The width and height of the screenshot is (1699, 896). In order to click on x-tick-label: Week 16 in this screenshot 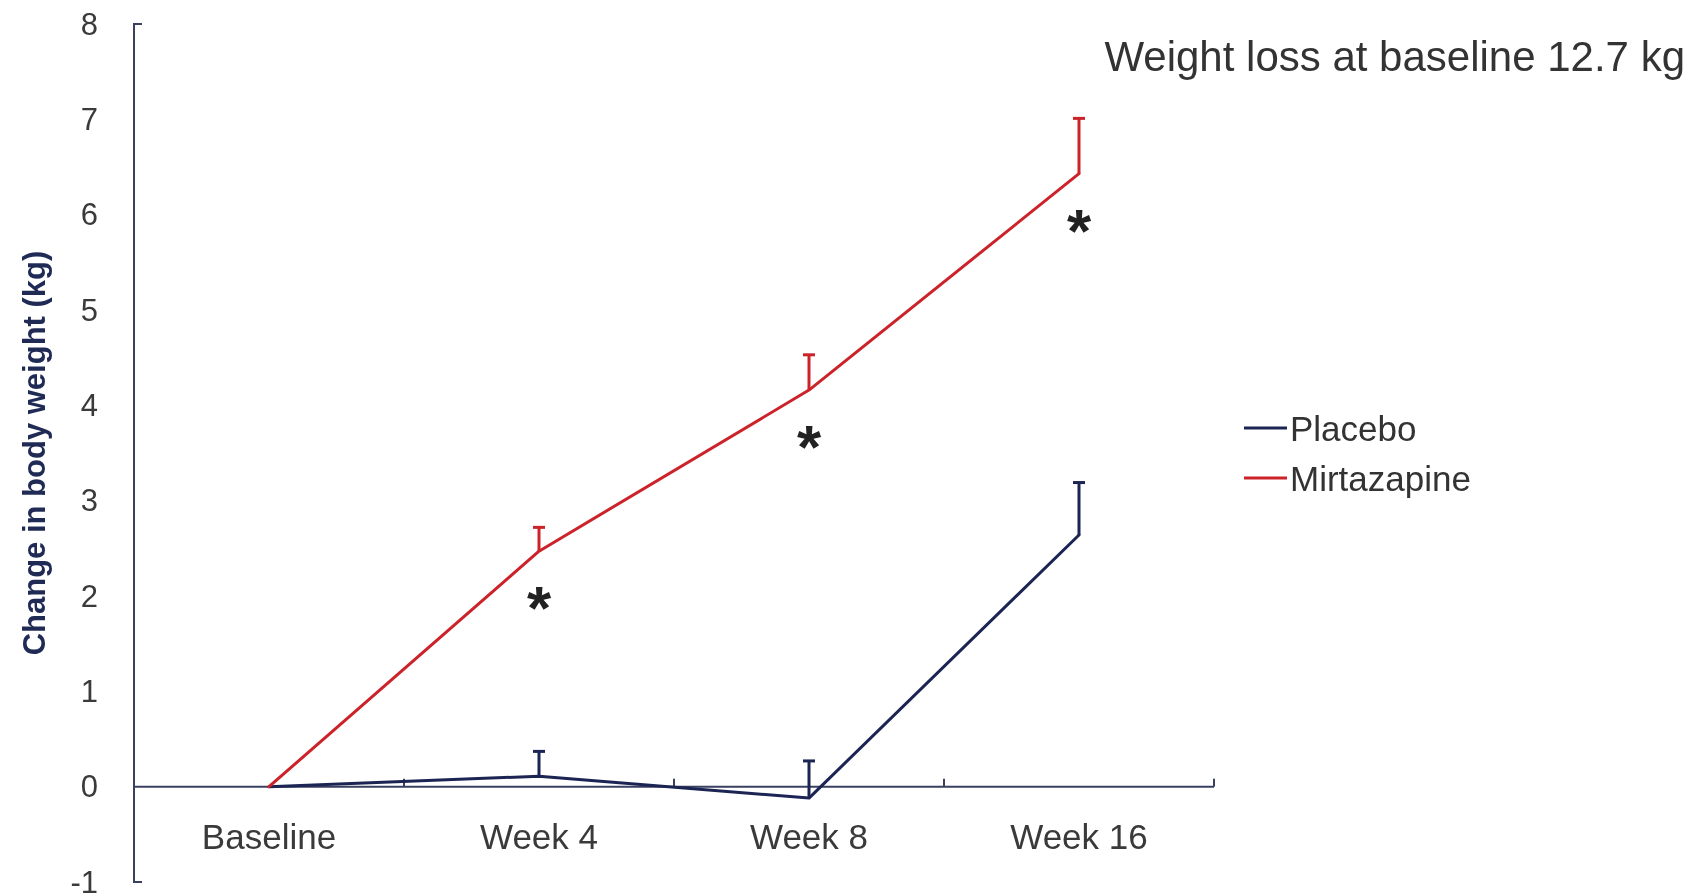, I will do `click(1079, 837)`.